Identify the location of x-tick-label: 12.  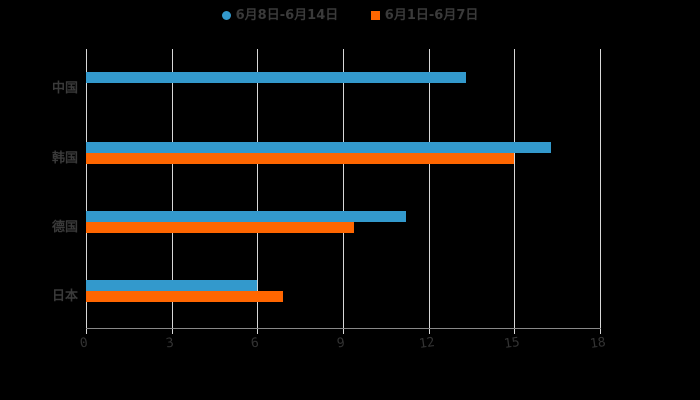
(427, 343).